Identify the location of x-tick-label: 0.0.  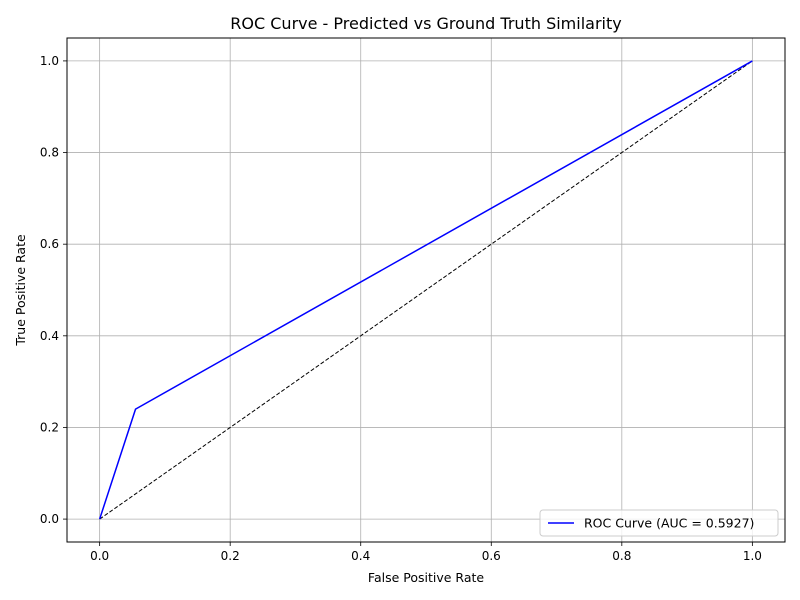
(99, 556).